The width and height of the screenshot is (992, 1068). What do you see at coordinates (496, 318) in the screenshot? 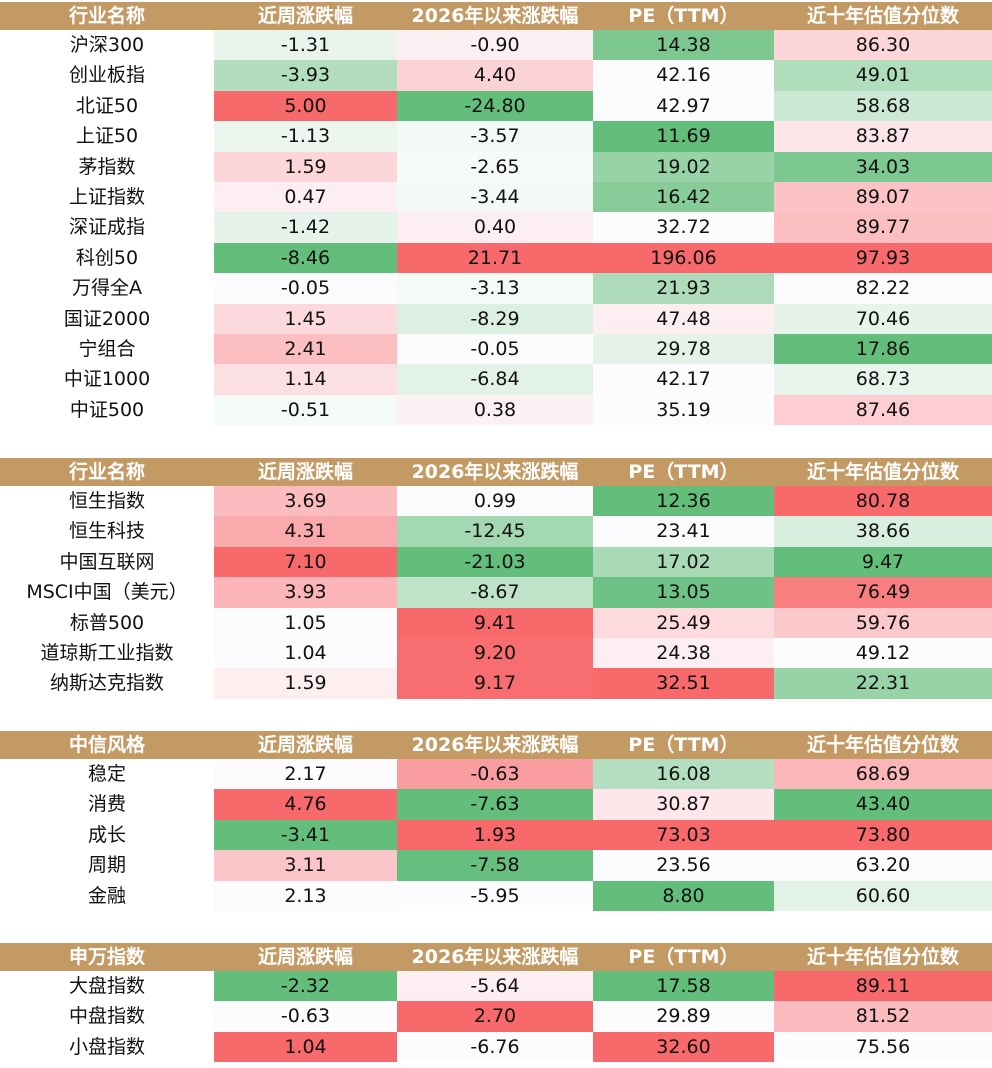
I see `table-row: 国证2000 1.45 -8.29 47.48 70.46` at bounding box center [496, 318].